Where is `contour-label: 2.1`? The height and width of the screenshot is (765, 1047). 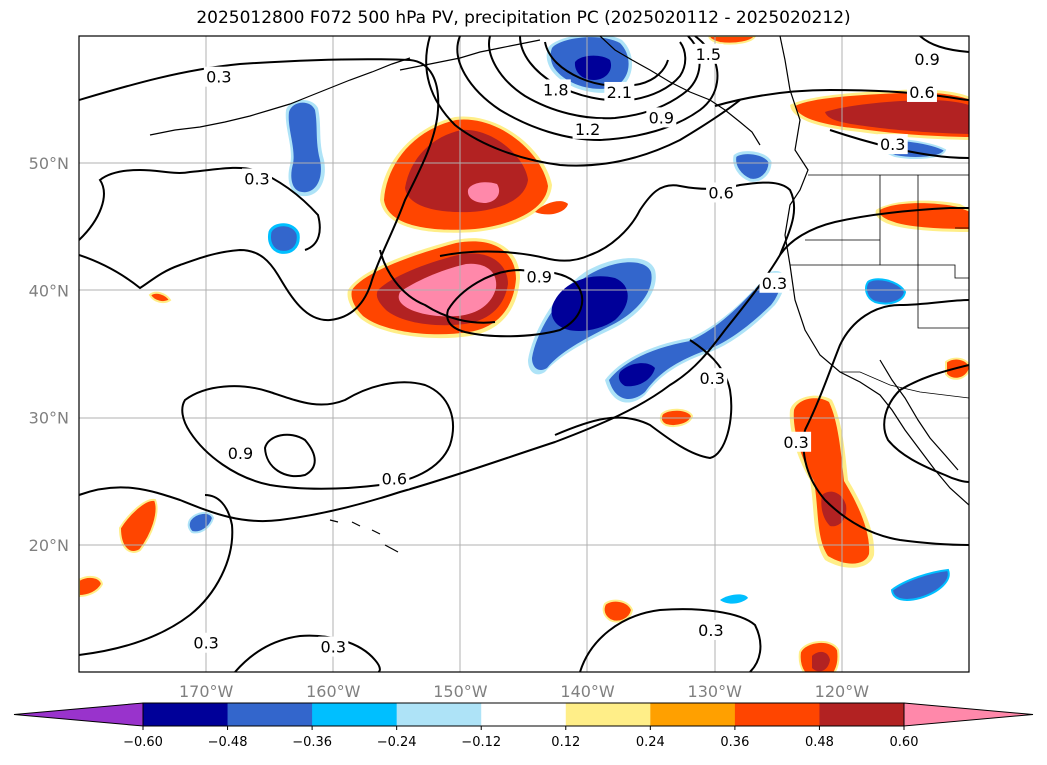
contour-label: 2.1 is located at coordinates (619, 92).